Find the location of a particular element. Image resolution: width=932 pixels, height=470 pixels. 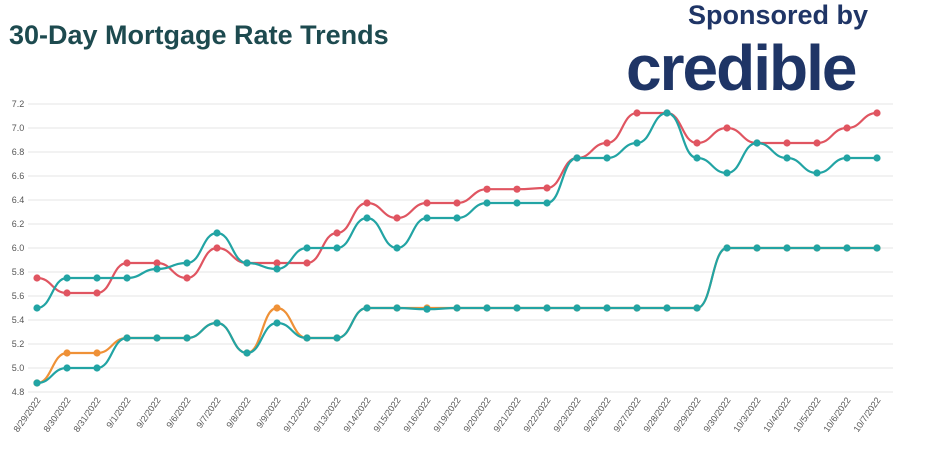

y-axis: 4.8 5.0 5.2 5.4 5.6 5.8 6.0 6.2 6.4 6.6 6.8 7.0 7.2 is located at coordinates (18, 248).